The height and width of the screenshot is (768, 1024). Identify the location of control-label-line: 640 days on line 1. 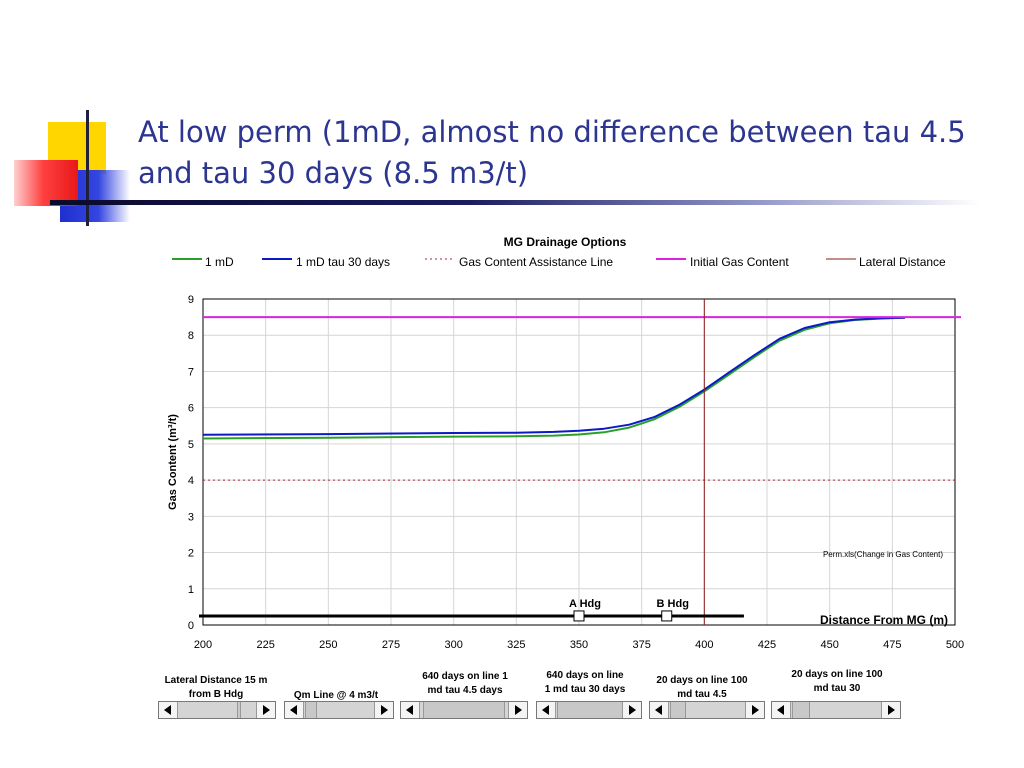
(465, 676).